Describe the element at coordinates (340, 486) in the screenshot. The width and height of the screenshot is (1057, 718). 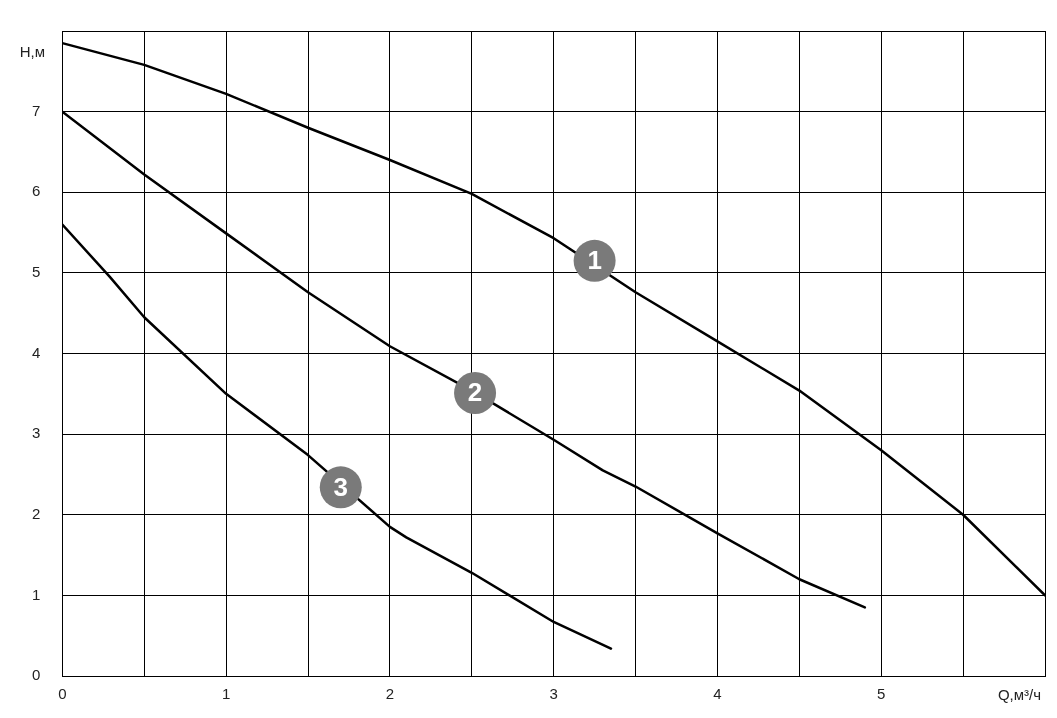
I see `annotation: 3` at that location.